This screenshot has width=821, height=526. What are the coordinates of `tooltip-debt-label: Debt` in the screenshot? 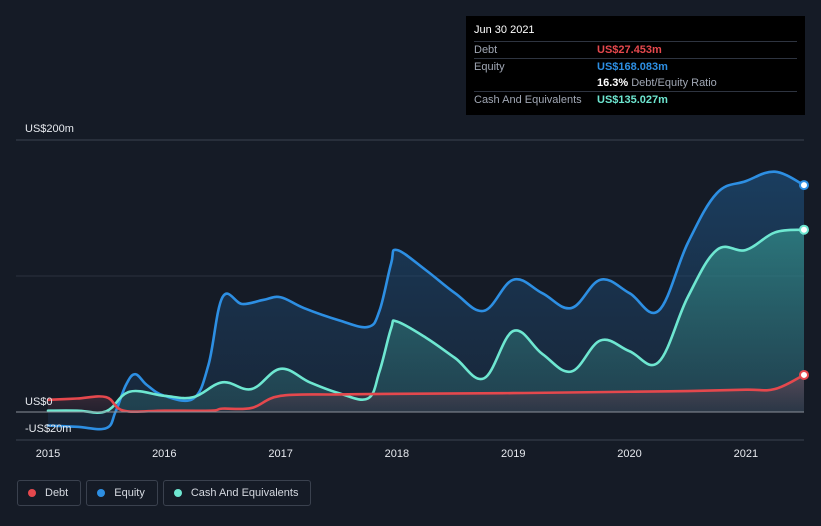 It's located at (486, 50).